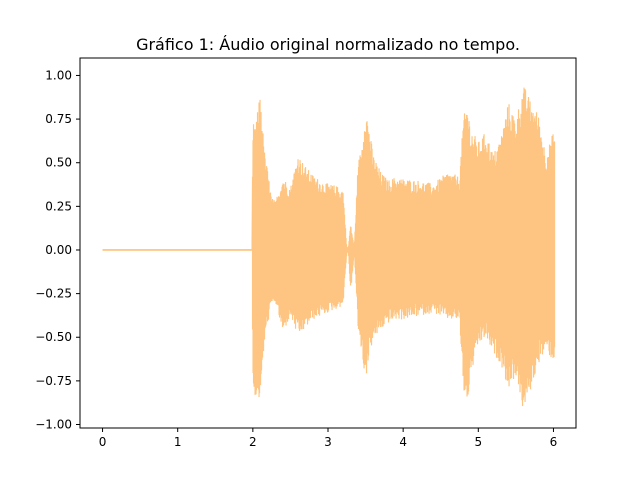 The height and width of the screenshot is (480, 640). I want to click on x-tick-label: 0, so click(103, 442).